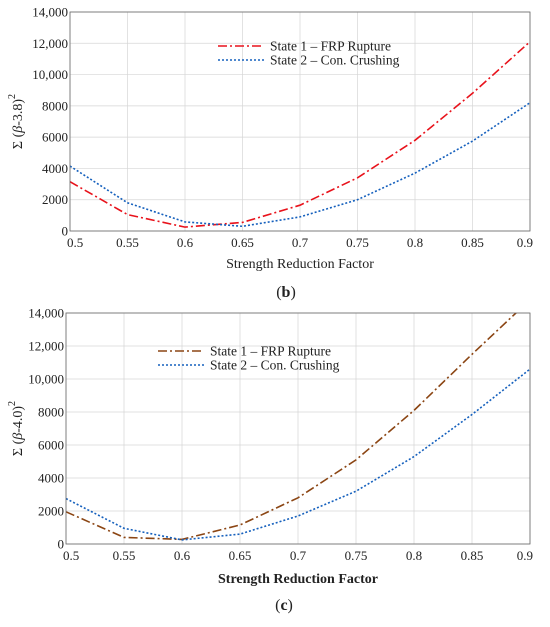 This screenshot has height=627, width=550. I want to click on y-axis-title-suffix: -3.8), so click(18, 112).